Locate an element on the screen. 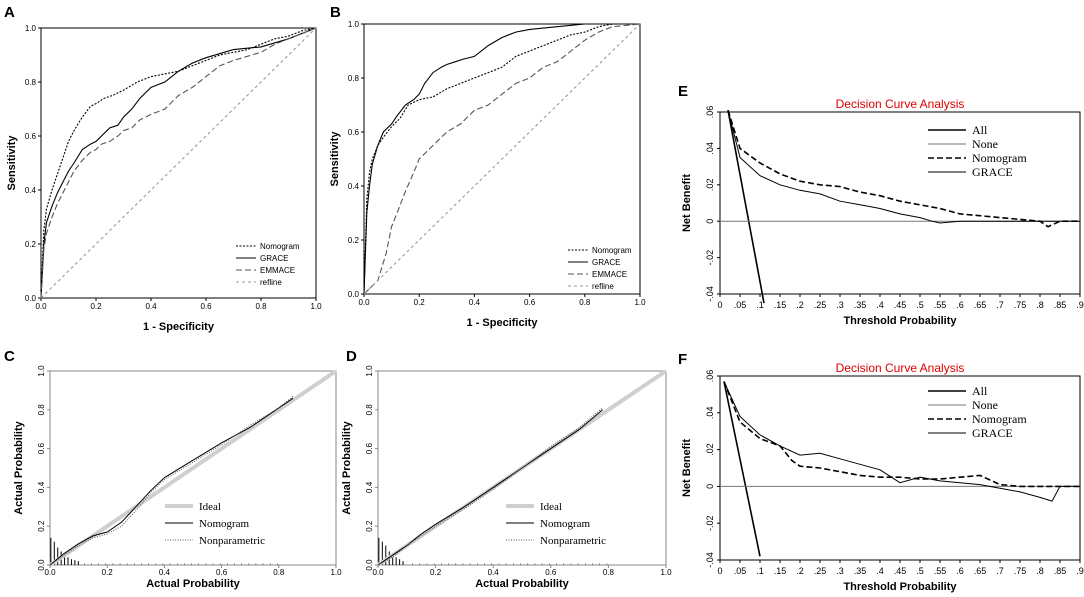  chart-title: Decision Curve Analysis is located at coordinates (900, 104).